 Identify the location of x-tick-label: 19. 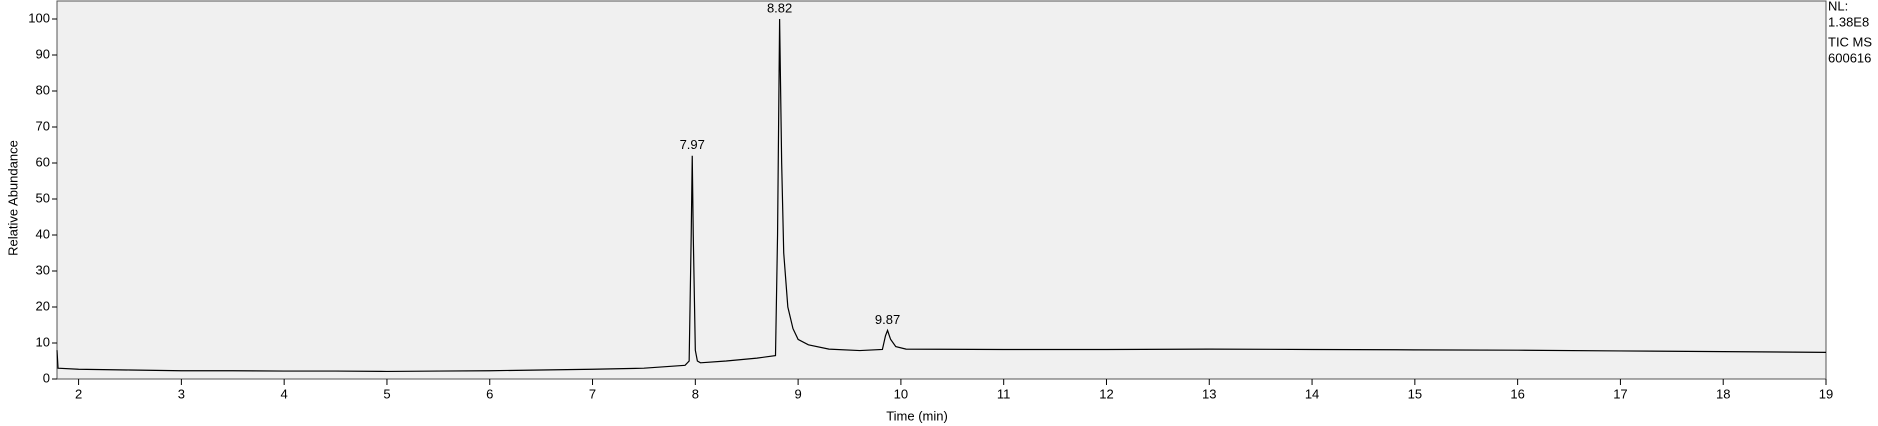
(1826, 393).